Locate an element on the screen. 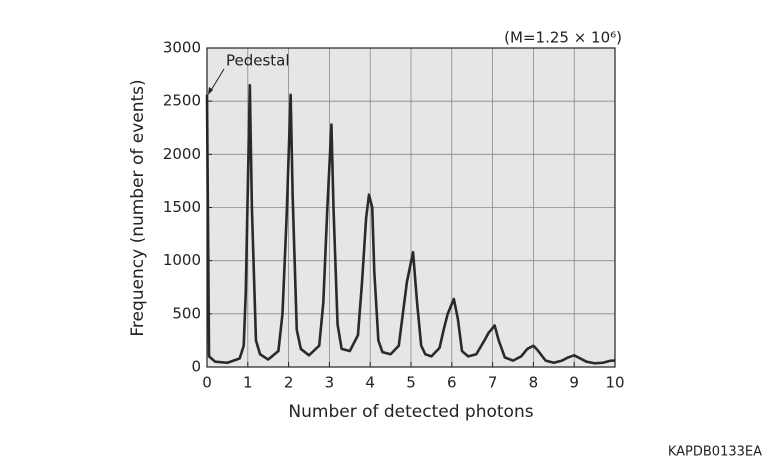 Image resolution: width=768 pixels, height=461 pixels. pedestal-arrow is located at coordinates (217, 80).